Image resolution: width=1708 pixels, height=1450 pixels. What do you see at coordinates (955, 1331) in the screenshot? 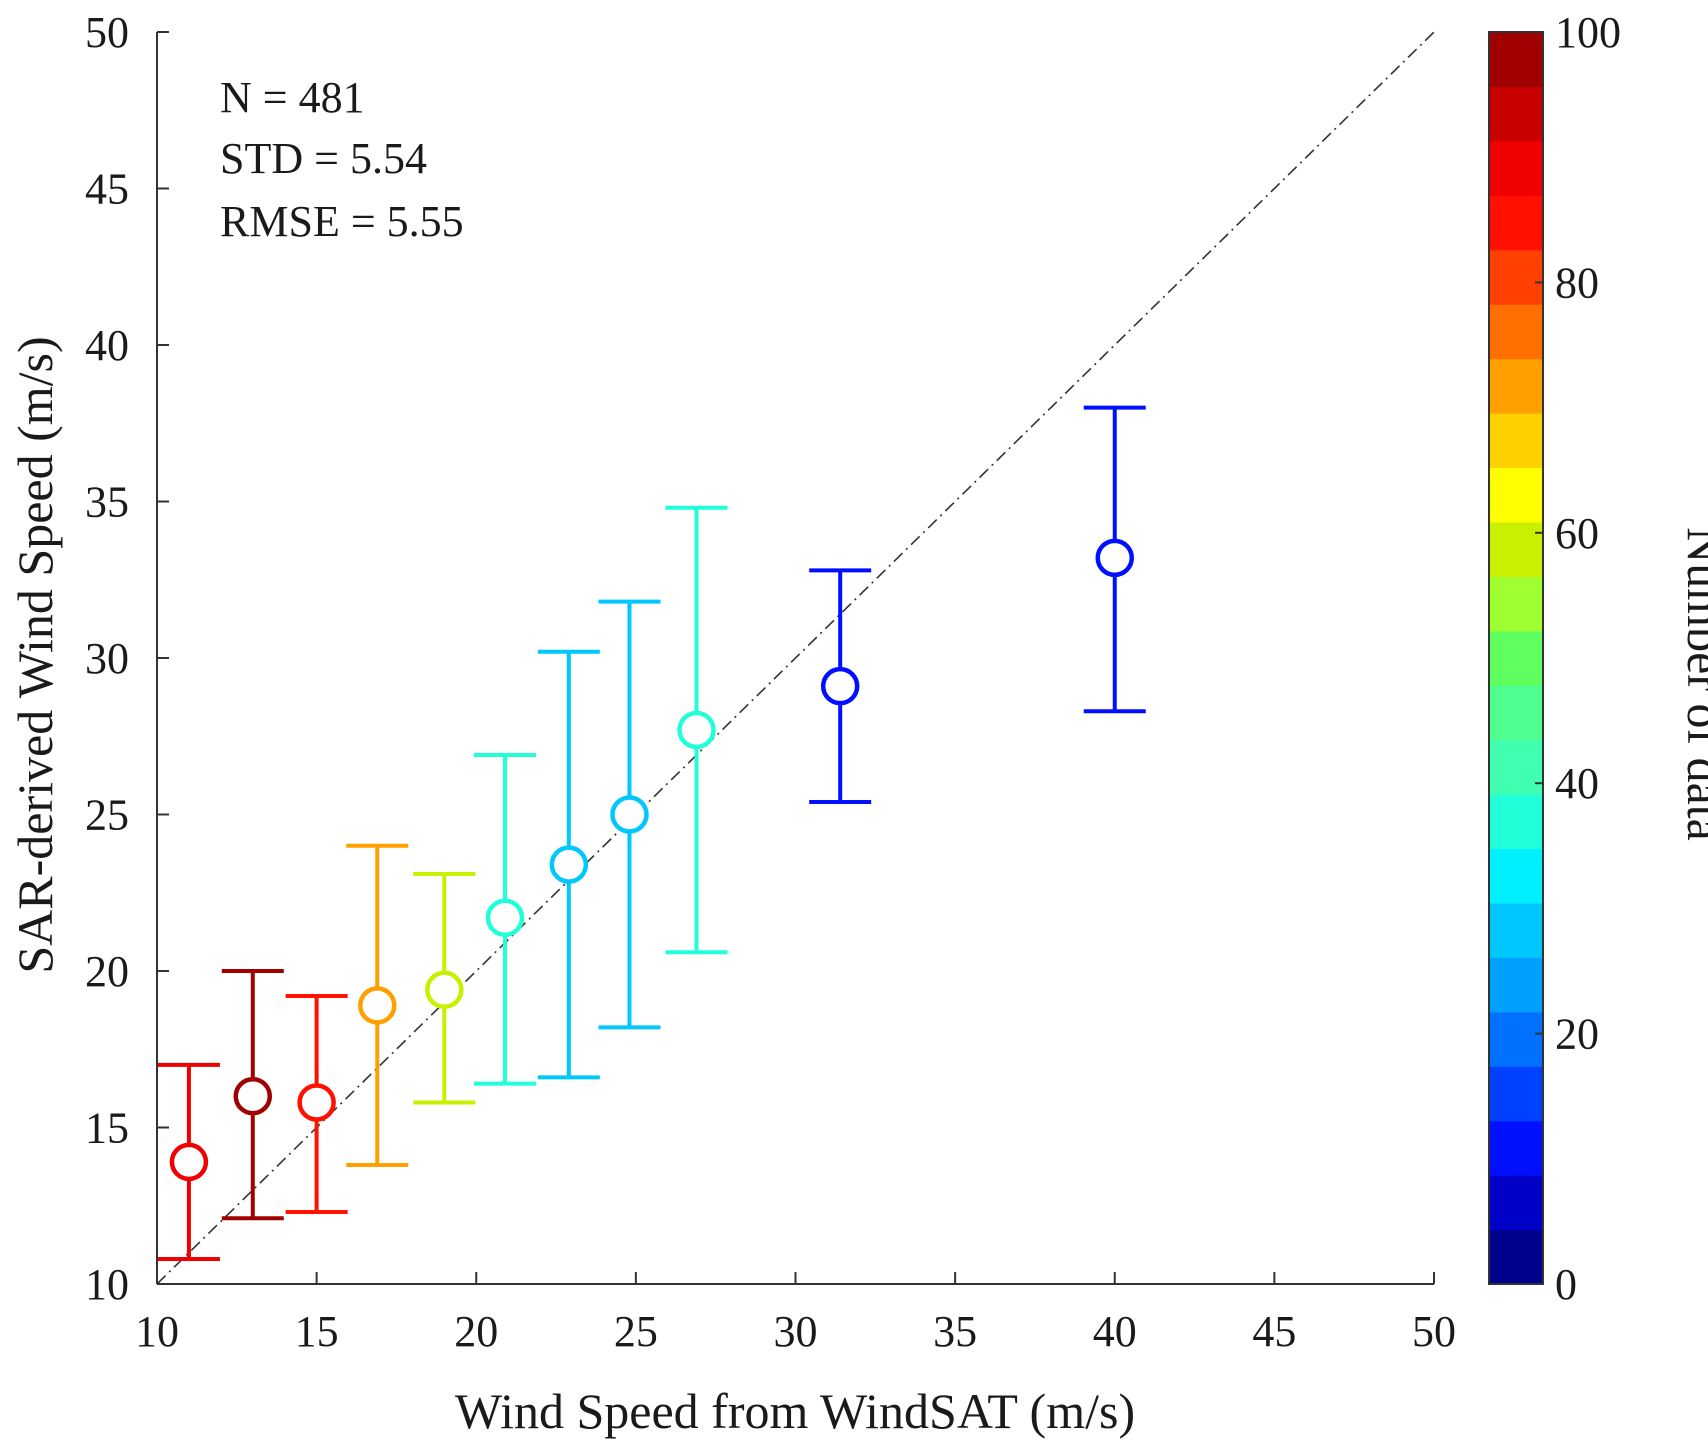
I see `x-tick-label: 35` at bounding box center [955, 1331].